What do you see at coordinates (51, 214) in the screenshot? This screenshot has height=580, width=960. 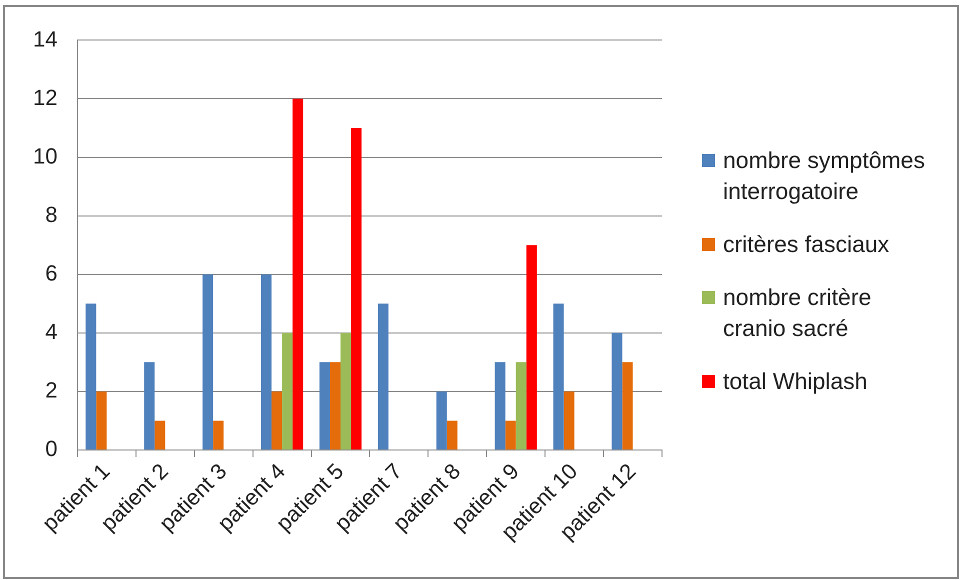 I see `y-tick-label: 8` at bounding box center [51, 214].